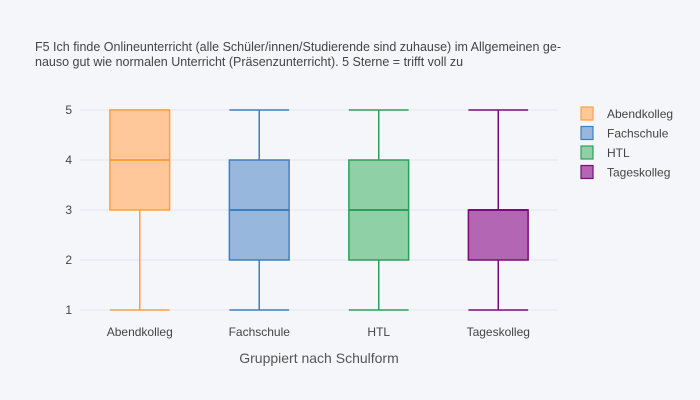  Describe the element at coordinates (68, 260) in the screenshot. I see `y-tick-label: 2` at that location.